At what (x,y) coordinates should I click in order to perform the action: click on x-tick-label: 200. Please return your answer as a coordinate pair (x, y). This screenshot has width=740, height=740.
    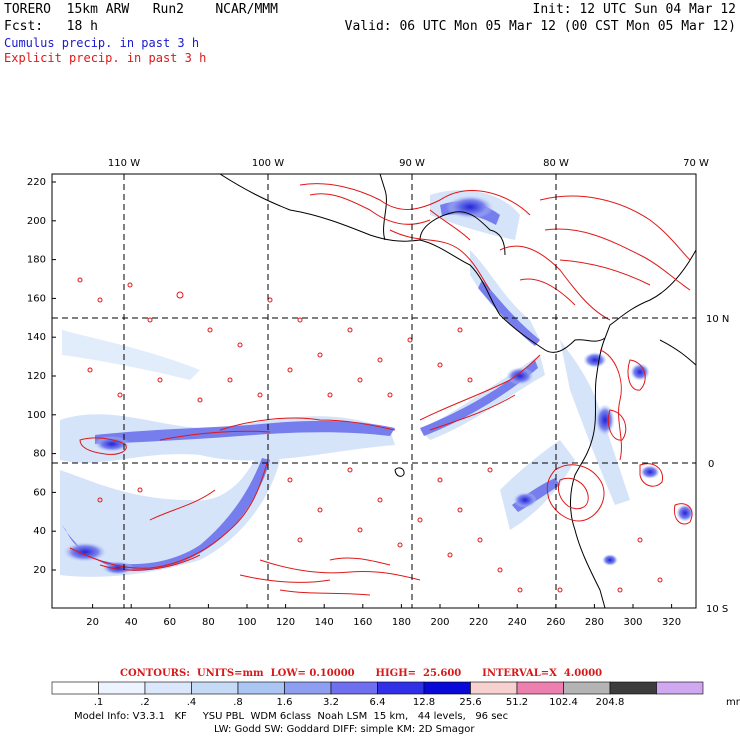
    Looking at the image, I should click on (439, 622).